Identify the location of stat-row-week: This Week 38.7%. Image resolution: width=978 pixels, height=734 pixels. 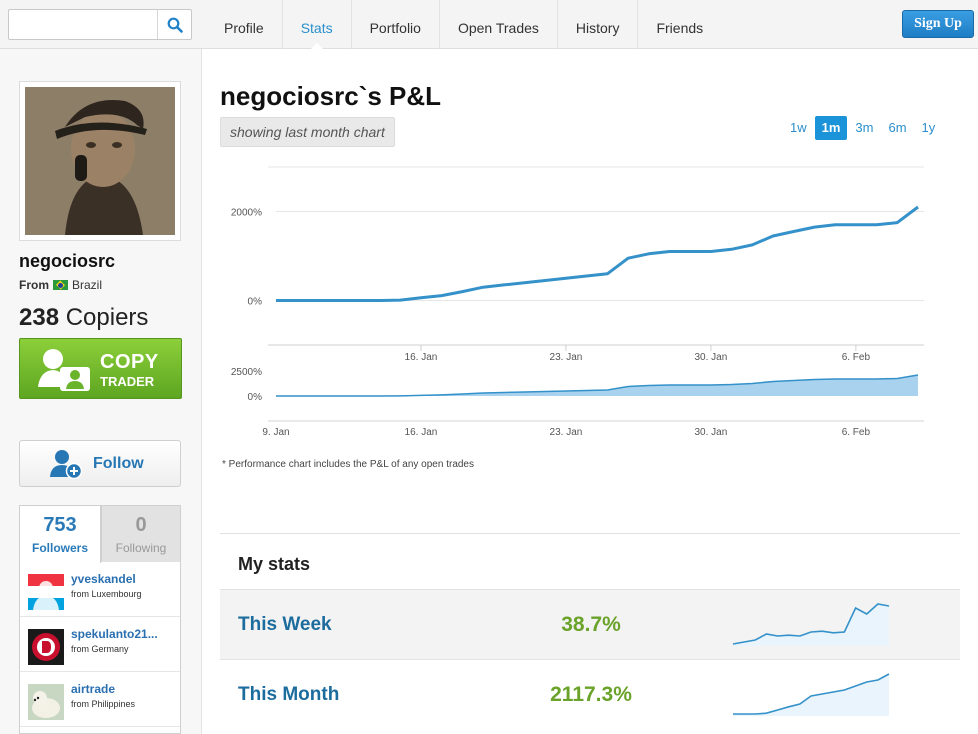
(590, 624).